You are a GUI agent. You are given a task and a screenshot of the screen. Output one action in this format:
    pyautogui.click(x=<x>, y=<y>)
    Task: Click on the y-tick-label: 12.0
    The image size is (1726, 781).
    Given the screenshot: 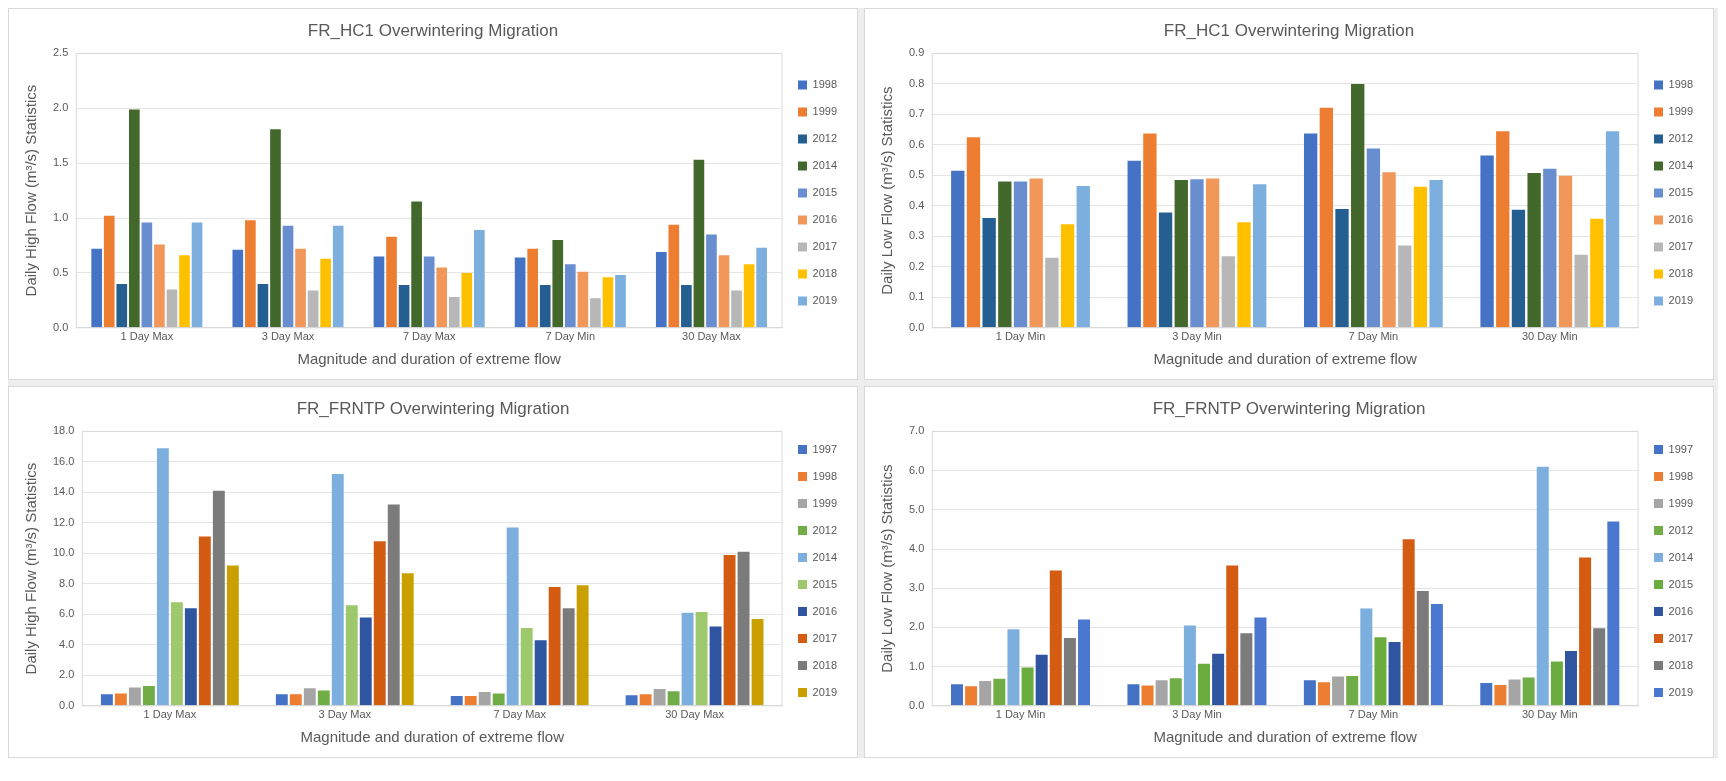 What is the action you would take?
    pyautogui.click(x=63, y=521)
    